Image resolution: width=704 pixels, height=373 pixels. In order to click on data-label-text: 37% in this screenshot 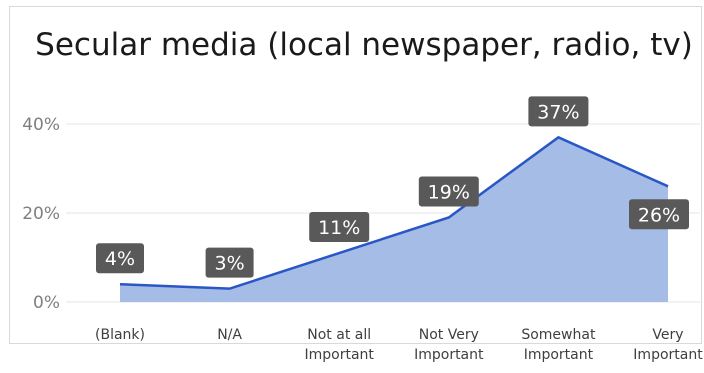, I will do `click(558, 112)`.